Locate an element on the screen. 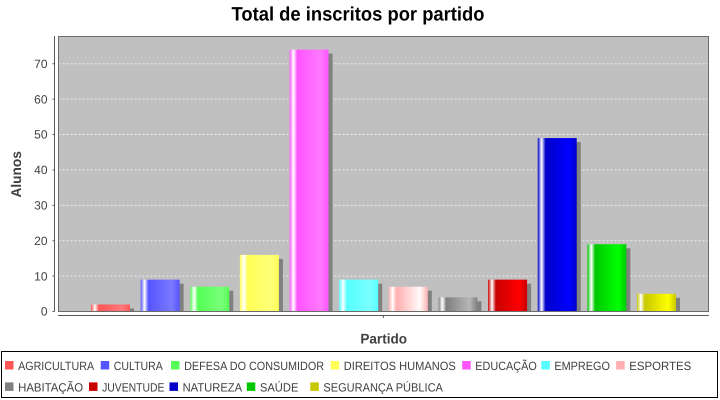  svg-text: EDUCAÇÃO is located at coordinates (506, 366).